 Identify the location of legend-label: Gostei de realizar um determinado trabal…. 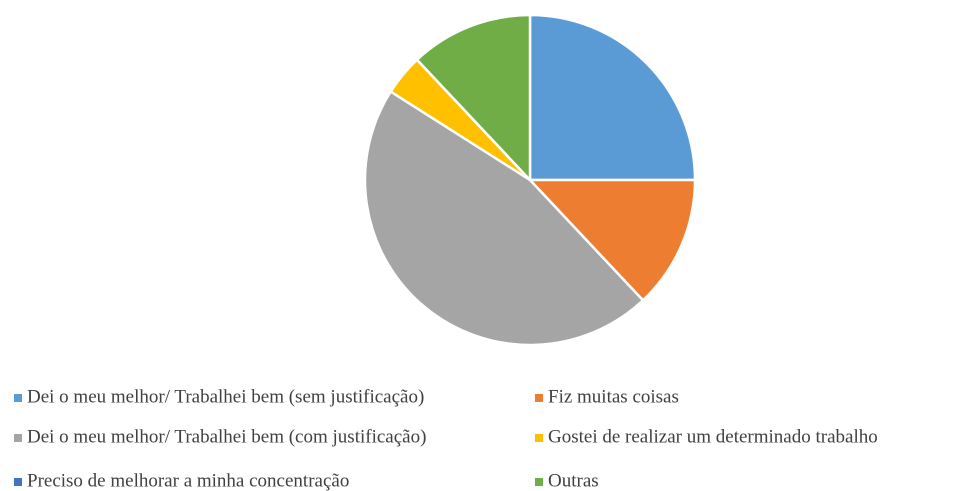
(713, 436).